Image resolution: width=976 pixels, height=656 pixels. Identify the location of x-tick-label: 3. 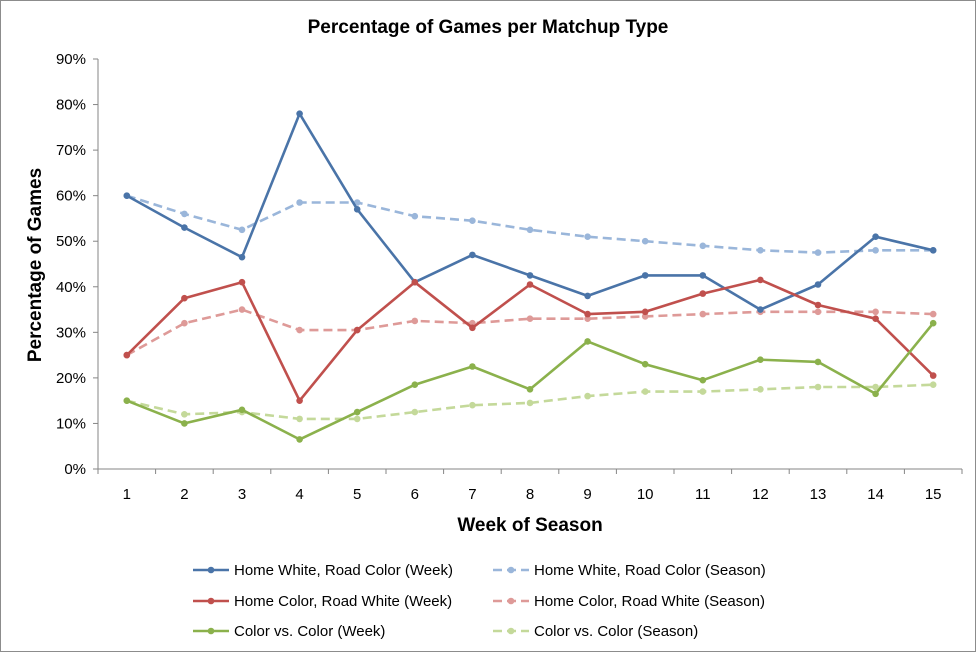
(242, 494).